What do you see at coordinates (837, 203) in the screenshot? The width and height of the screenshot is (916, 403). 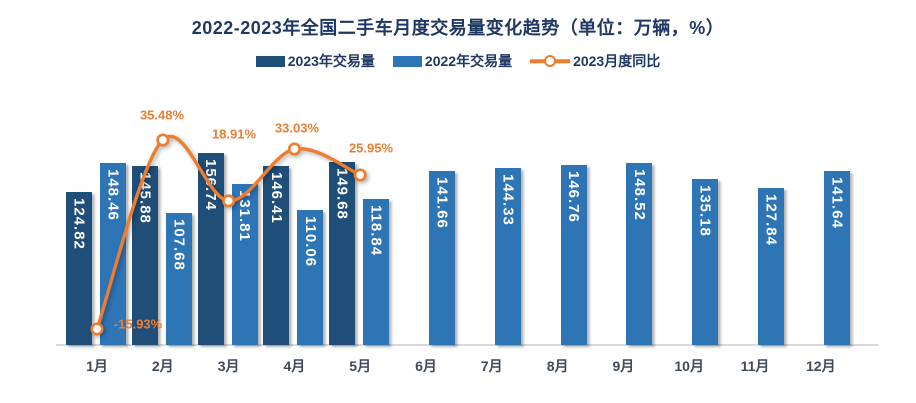 I see `bar-value-label: 141.64` at bounding box center [837, 203].